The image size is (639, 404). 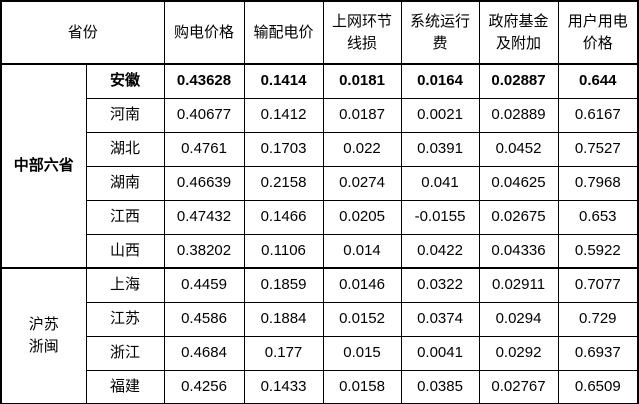 What do you see at coordinates (204, 217) in the screenshot?
I see `value-cell: 0.47432` at bounding box center [204, 217].